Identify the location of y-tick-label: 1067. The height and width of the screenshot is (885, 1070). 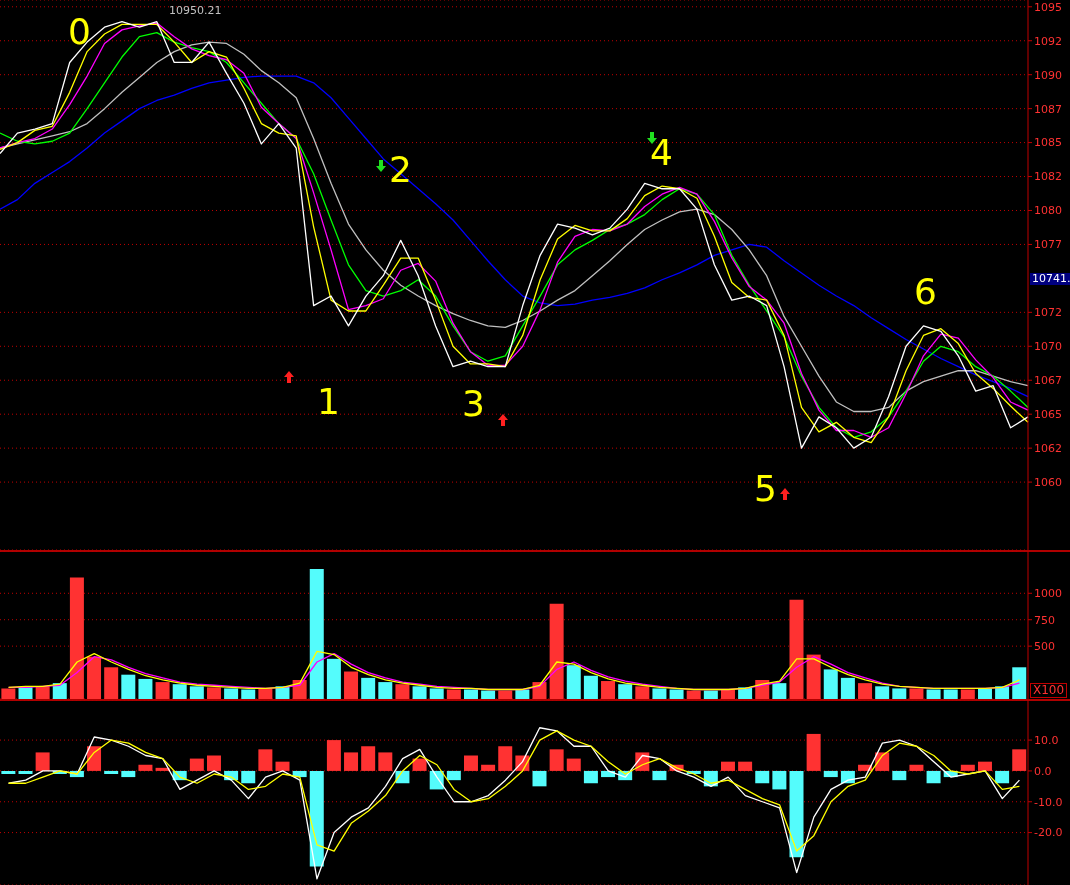
(1048, 381).